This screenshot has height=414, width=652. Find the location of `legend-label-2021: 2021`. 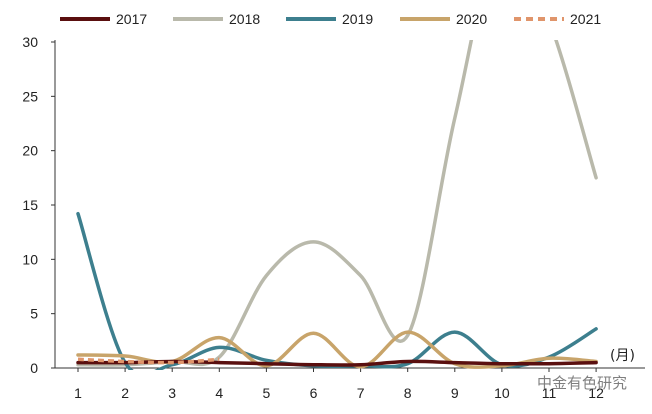

legend-label-2021: 2021 is located at coordinates (585, 19).